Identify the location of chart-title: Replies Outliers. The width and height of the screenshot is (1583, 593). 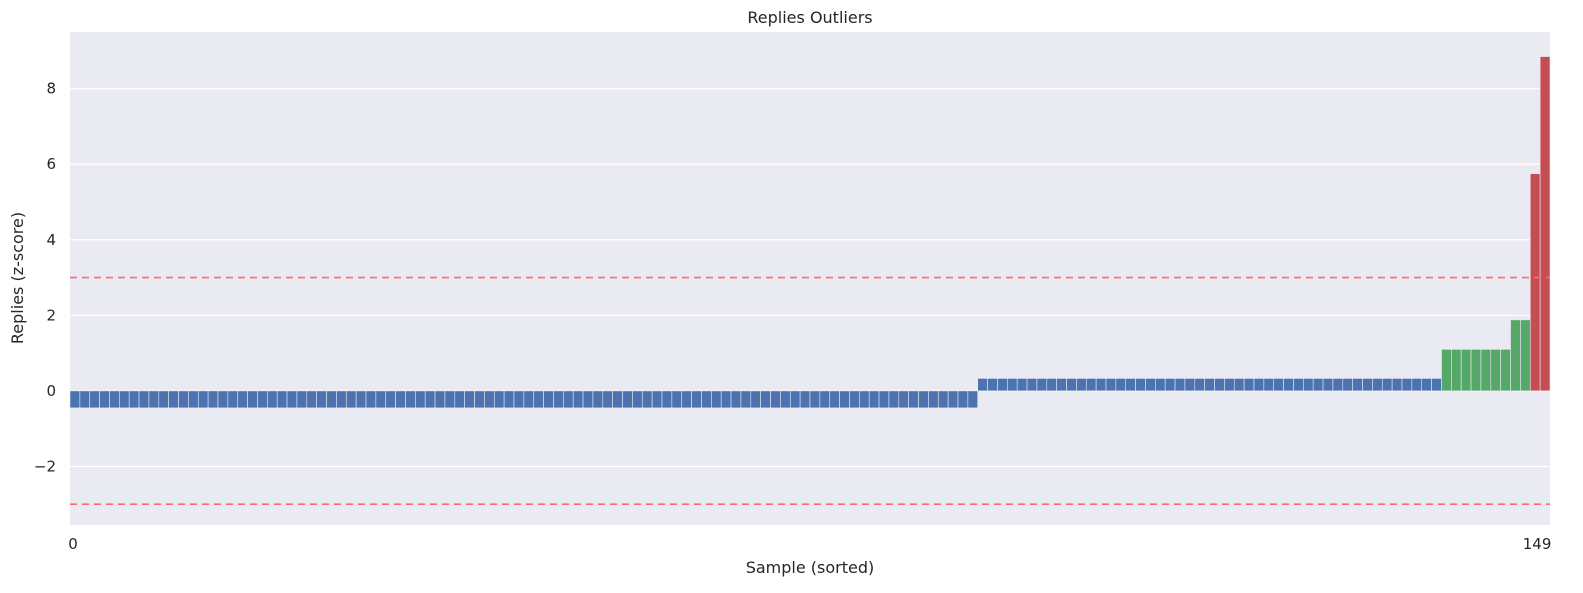
(809, 17).